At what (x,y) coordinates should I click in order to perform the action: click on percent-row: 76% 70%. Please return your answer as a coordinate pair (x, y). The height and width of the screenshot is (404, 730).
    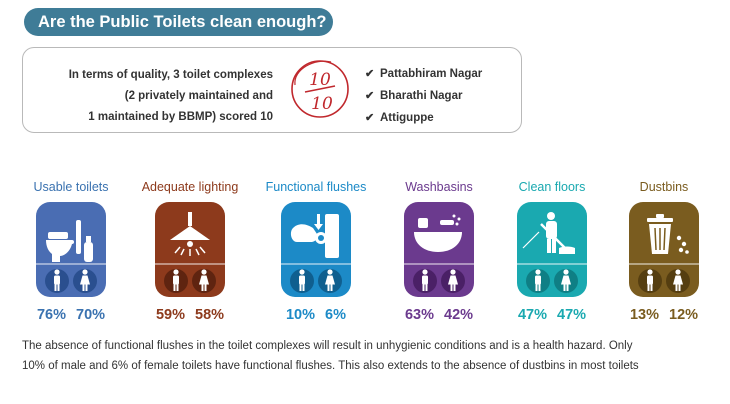
    Looking at the image, I should click on (71, 315).